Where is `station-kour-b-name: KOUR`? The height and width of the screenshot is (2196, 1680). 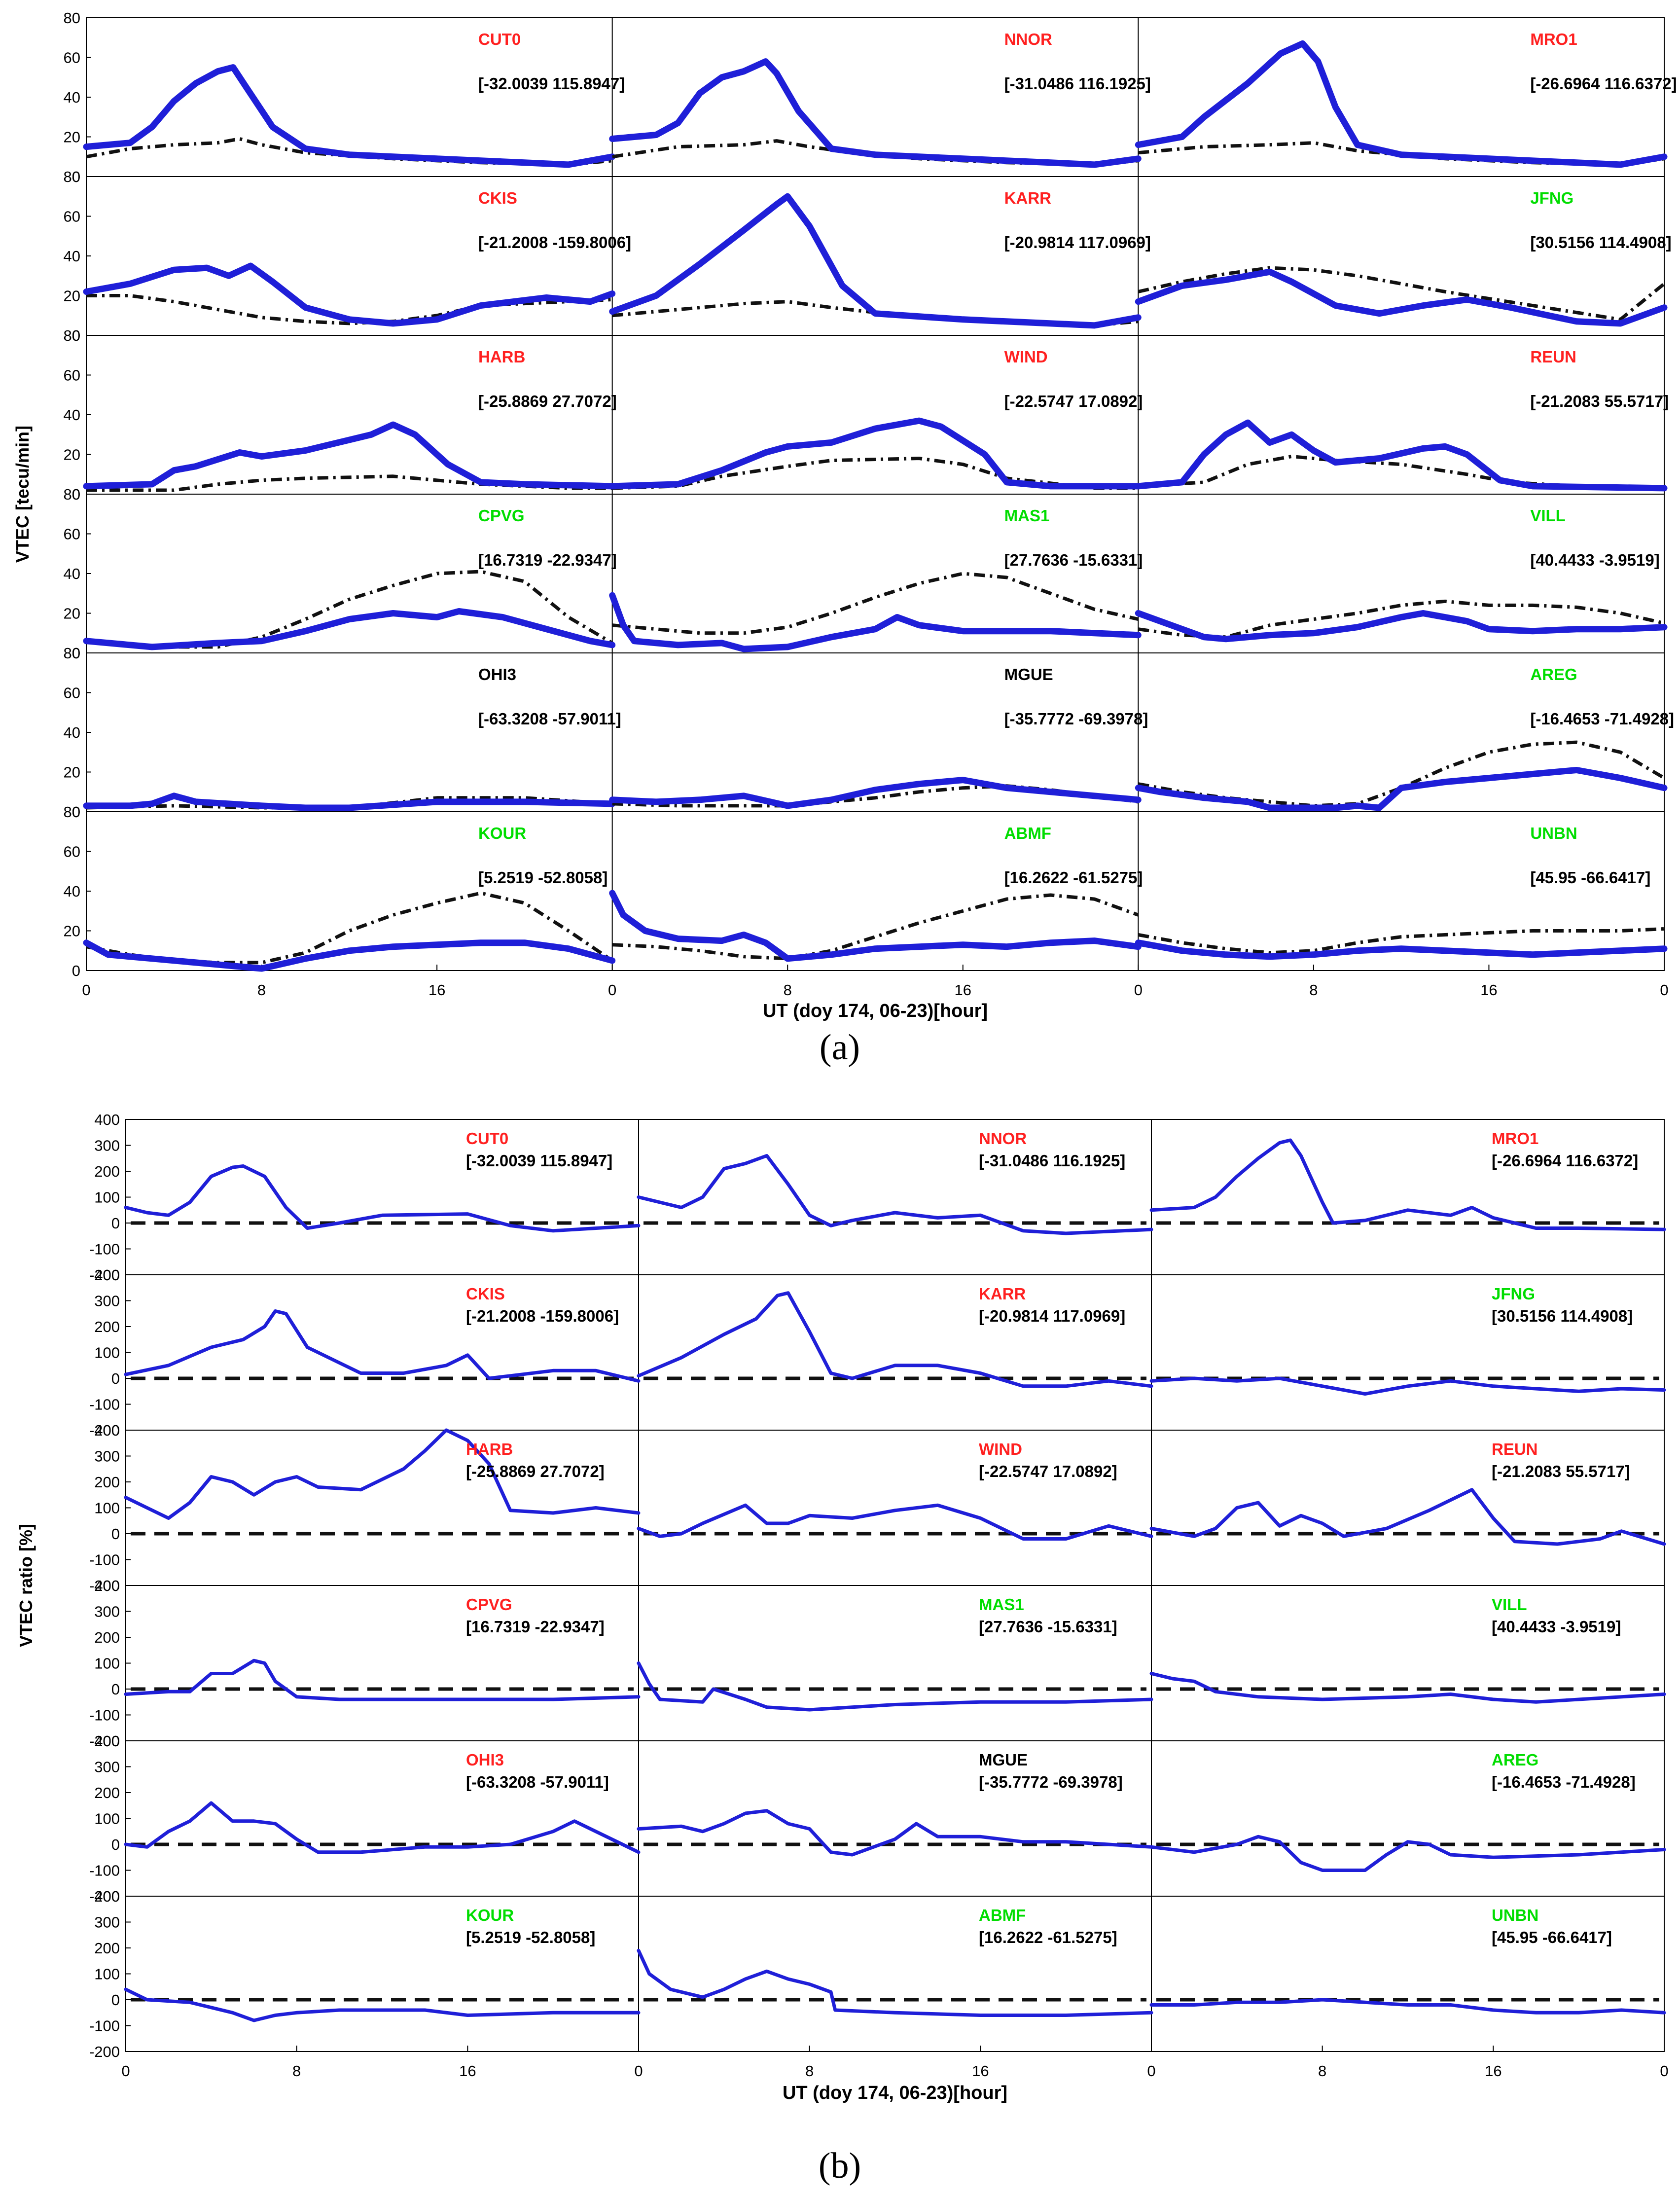 station-kour-b-name: KOUR is located at coordinates (490, 1915).